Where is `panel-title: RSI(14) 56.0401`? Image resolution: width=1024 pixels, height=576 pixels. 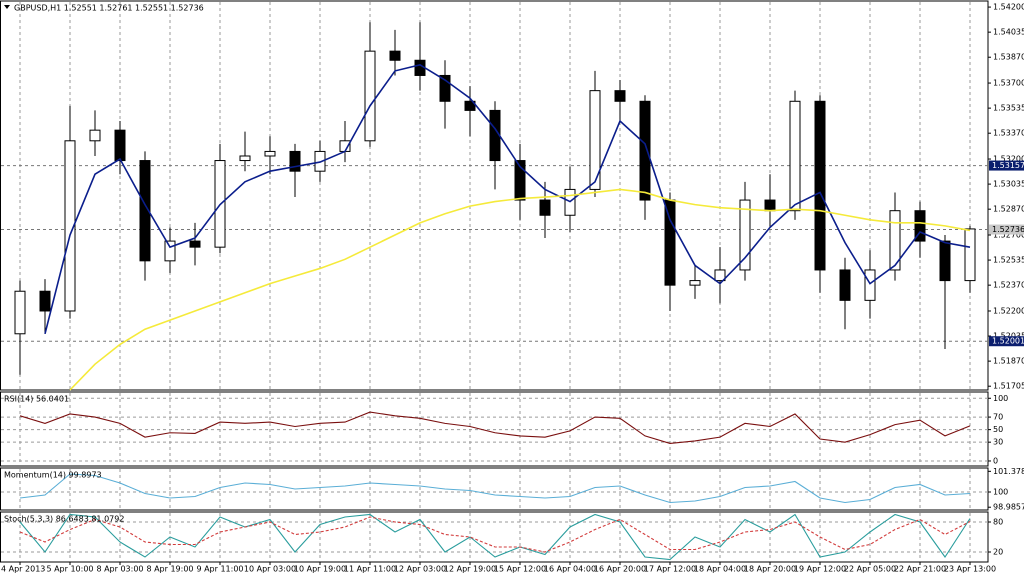 panel-title: RSI(14) 56.0401 is located at coordinates (36, 399).